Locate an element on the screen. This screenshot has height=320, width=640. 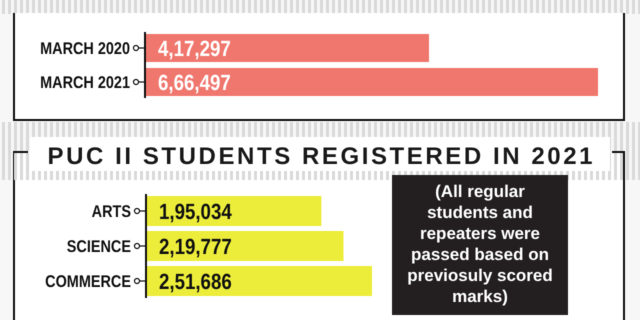
y-tick-label: COMMERCE is located at coordinates (88, 282).